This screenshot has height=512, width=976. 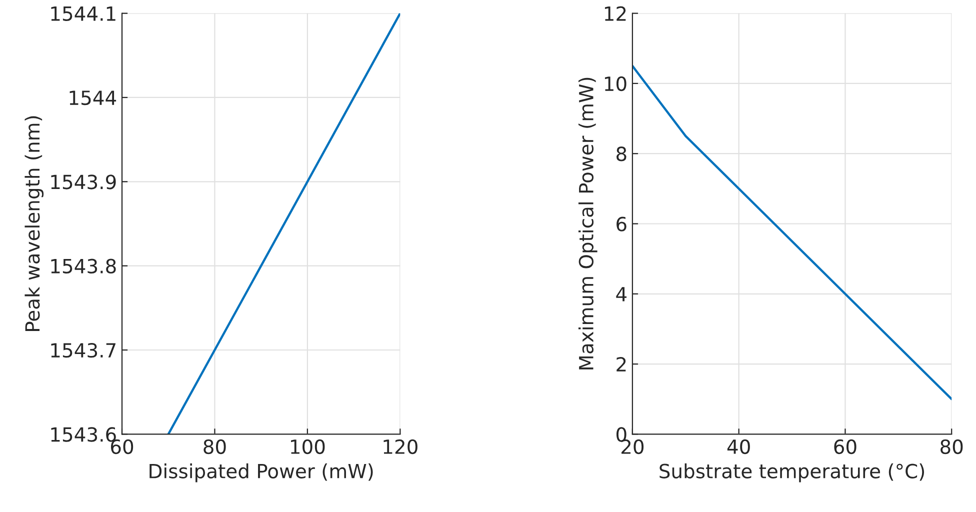 I want to click on y-tick-label: 4, so click(x=621, y=294).